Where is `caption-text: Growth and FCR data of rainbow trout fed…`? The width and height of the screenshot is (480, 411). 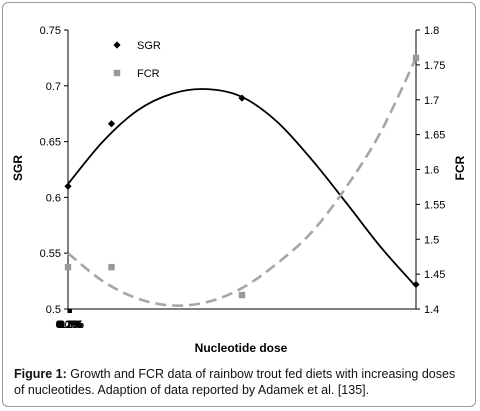
caption-text: Growth and FCR data of rainbow trout fed… is located at coordinates (235, 382).